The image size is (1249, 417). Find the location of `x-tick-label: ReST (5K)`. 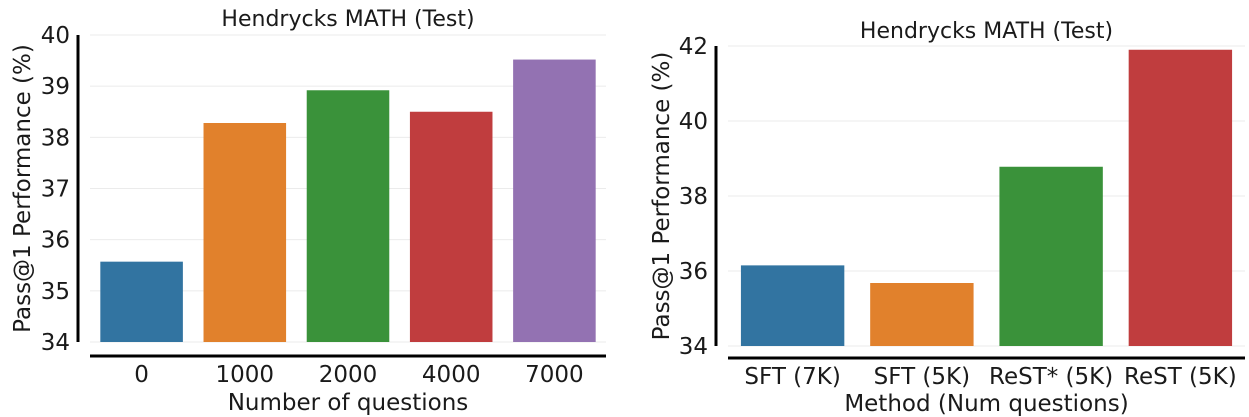

x-tick-label: ReST (5K) is located at coordinates (1180, 377).